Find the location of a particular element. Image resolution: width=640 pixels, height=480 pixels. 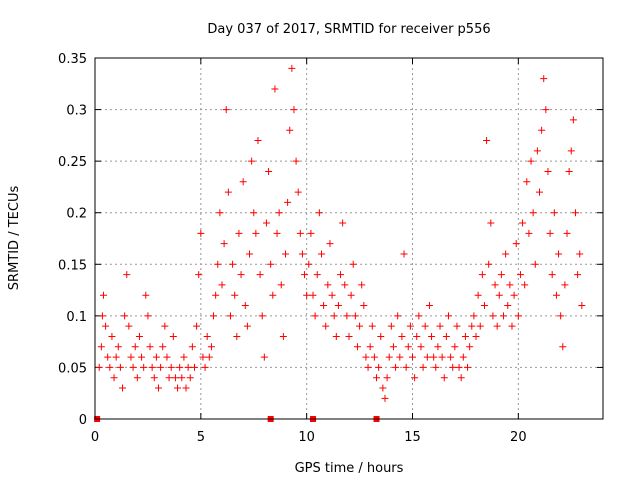

y-tick-label: 0 is located at coordinates (83, 420).